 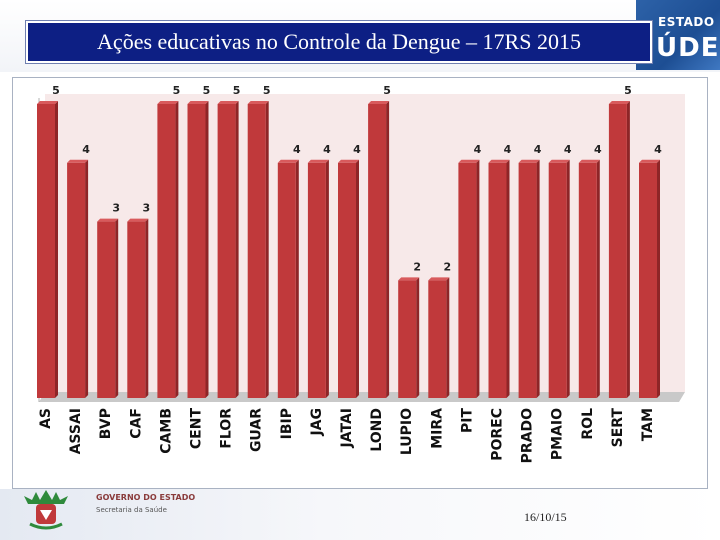 What do you see at coordinates (617, 251) in the screenshot?
I see `bar-sert` at bounding box center [617, 251].